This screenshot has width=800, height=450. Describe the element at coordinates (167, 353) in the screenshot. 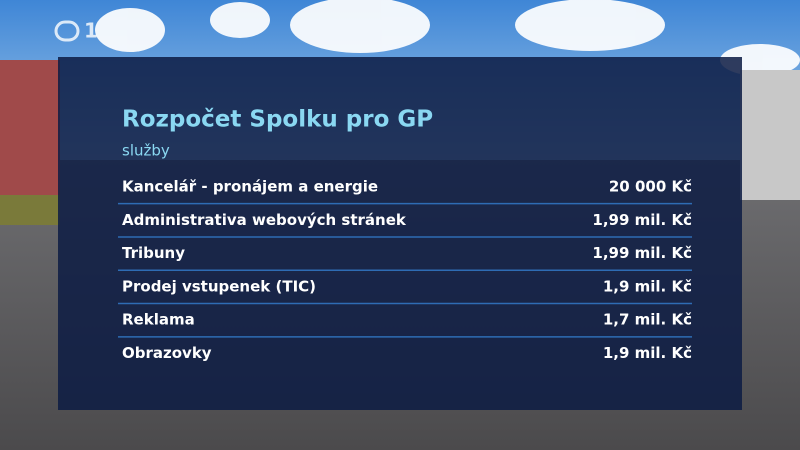

I see `row-label: Obrazovky` at that location.